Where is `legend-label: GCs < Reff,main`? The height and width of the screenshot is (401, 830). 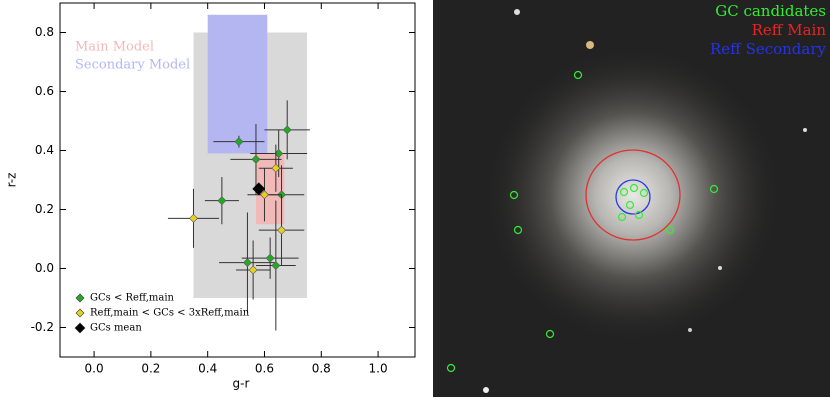
legend-label: GCs < Reff,main is located at coordinates (132, 298).